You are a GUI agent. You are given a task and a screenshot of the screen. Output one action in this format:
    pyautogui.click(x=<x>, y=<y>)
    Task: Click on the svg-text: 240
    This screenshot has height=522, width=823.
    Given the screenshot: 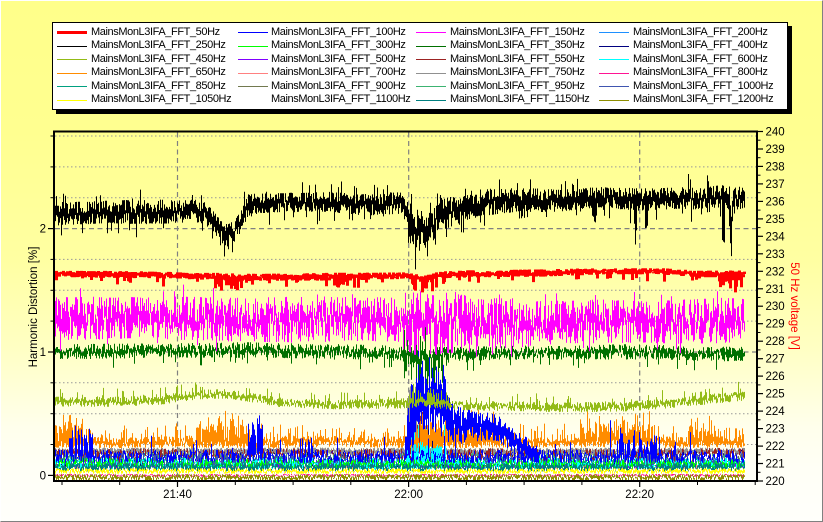 What is the action you would take?
    pyautogui.click(x=775, y=133)
    